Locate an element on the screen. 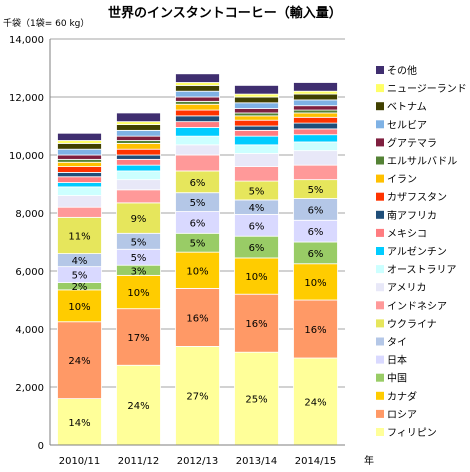 The height and width of the screenshot is (472, 470). y-axis-ticks: 0 2,000 4,000 6,000 8,000 10,000 12,000 14,000 is located at coordinates (26, 243).